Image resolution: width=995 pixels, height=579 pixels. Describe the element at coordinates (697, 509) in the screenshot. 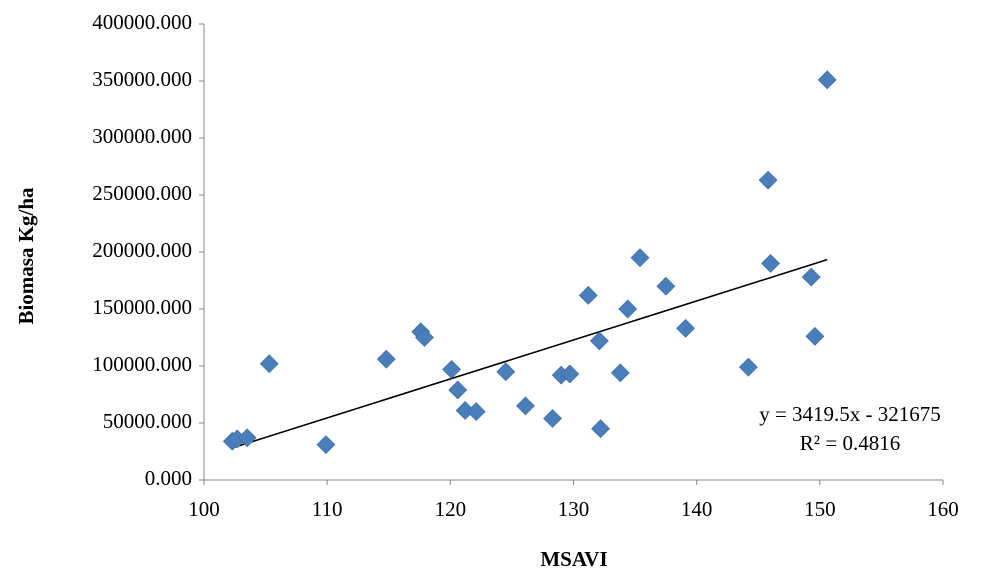

I see `x-tick-label: 140` at that location.